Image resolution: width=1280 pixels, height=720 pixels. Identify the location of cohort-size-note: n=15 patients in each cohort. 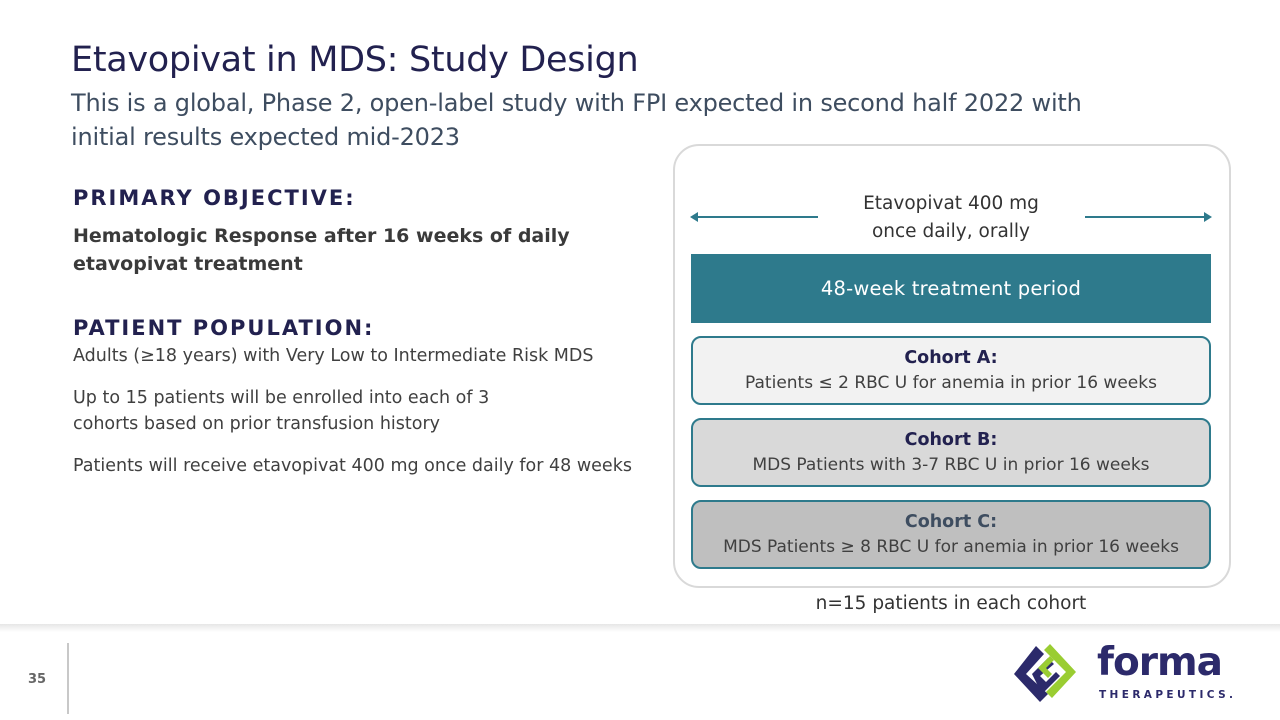
(951, 603).